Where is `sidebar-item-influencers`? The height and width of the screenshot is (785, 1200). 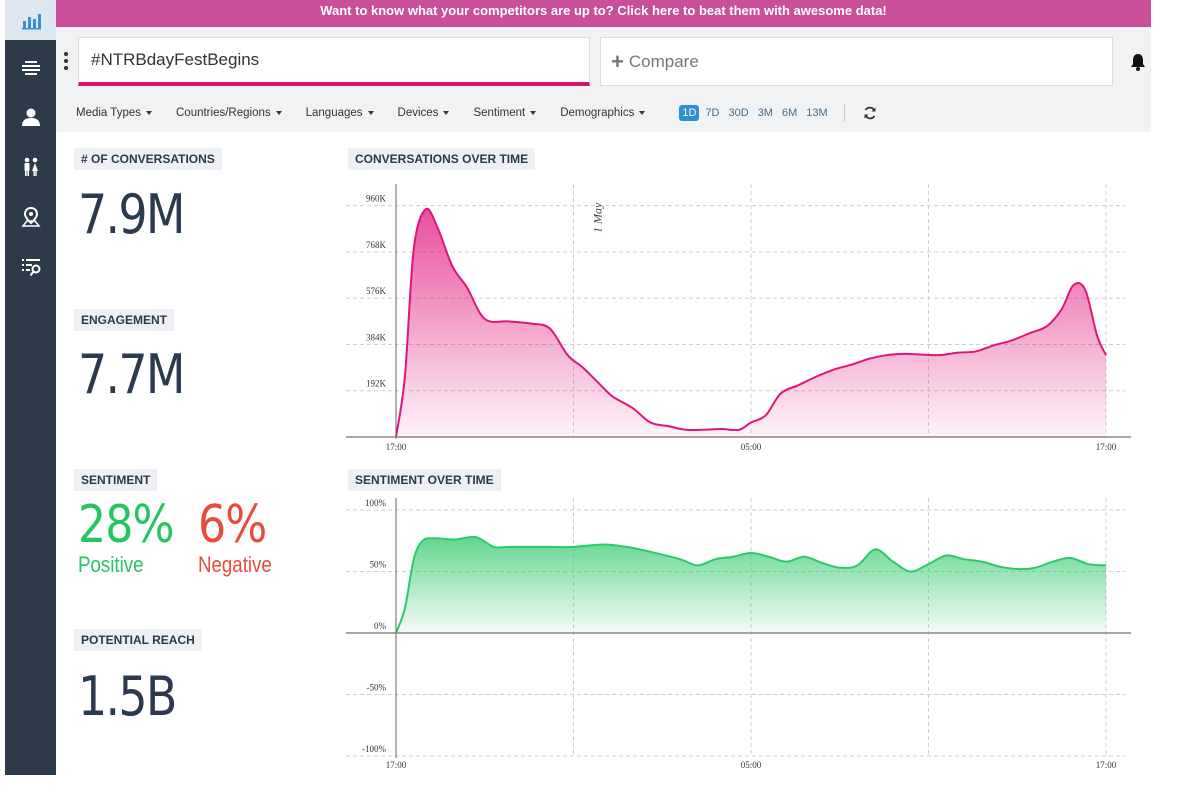 sidebar-item-influencers is located at coordinates (30, 117).